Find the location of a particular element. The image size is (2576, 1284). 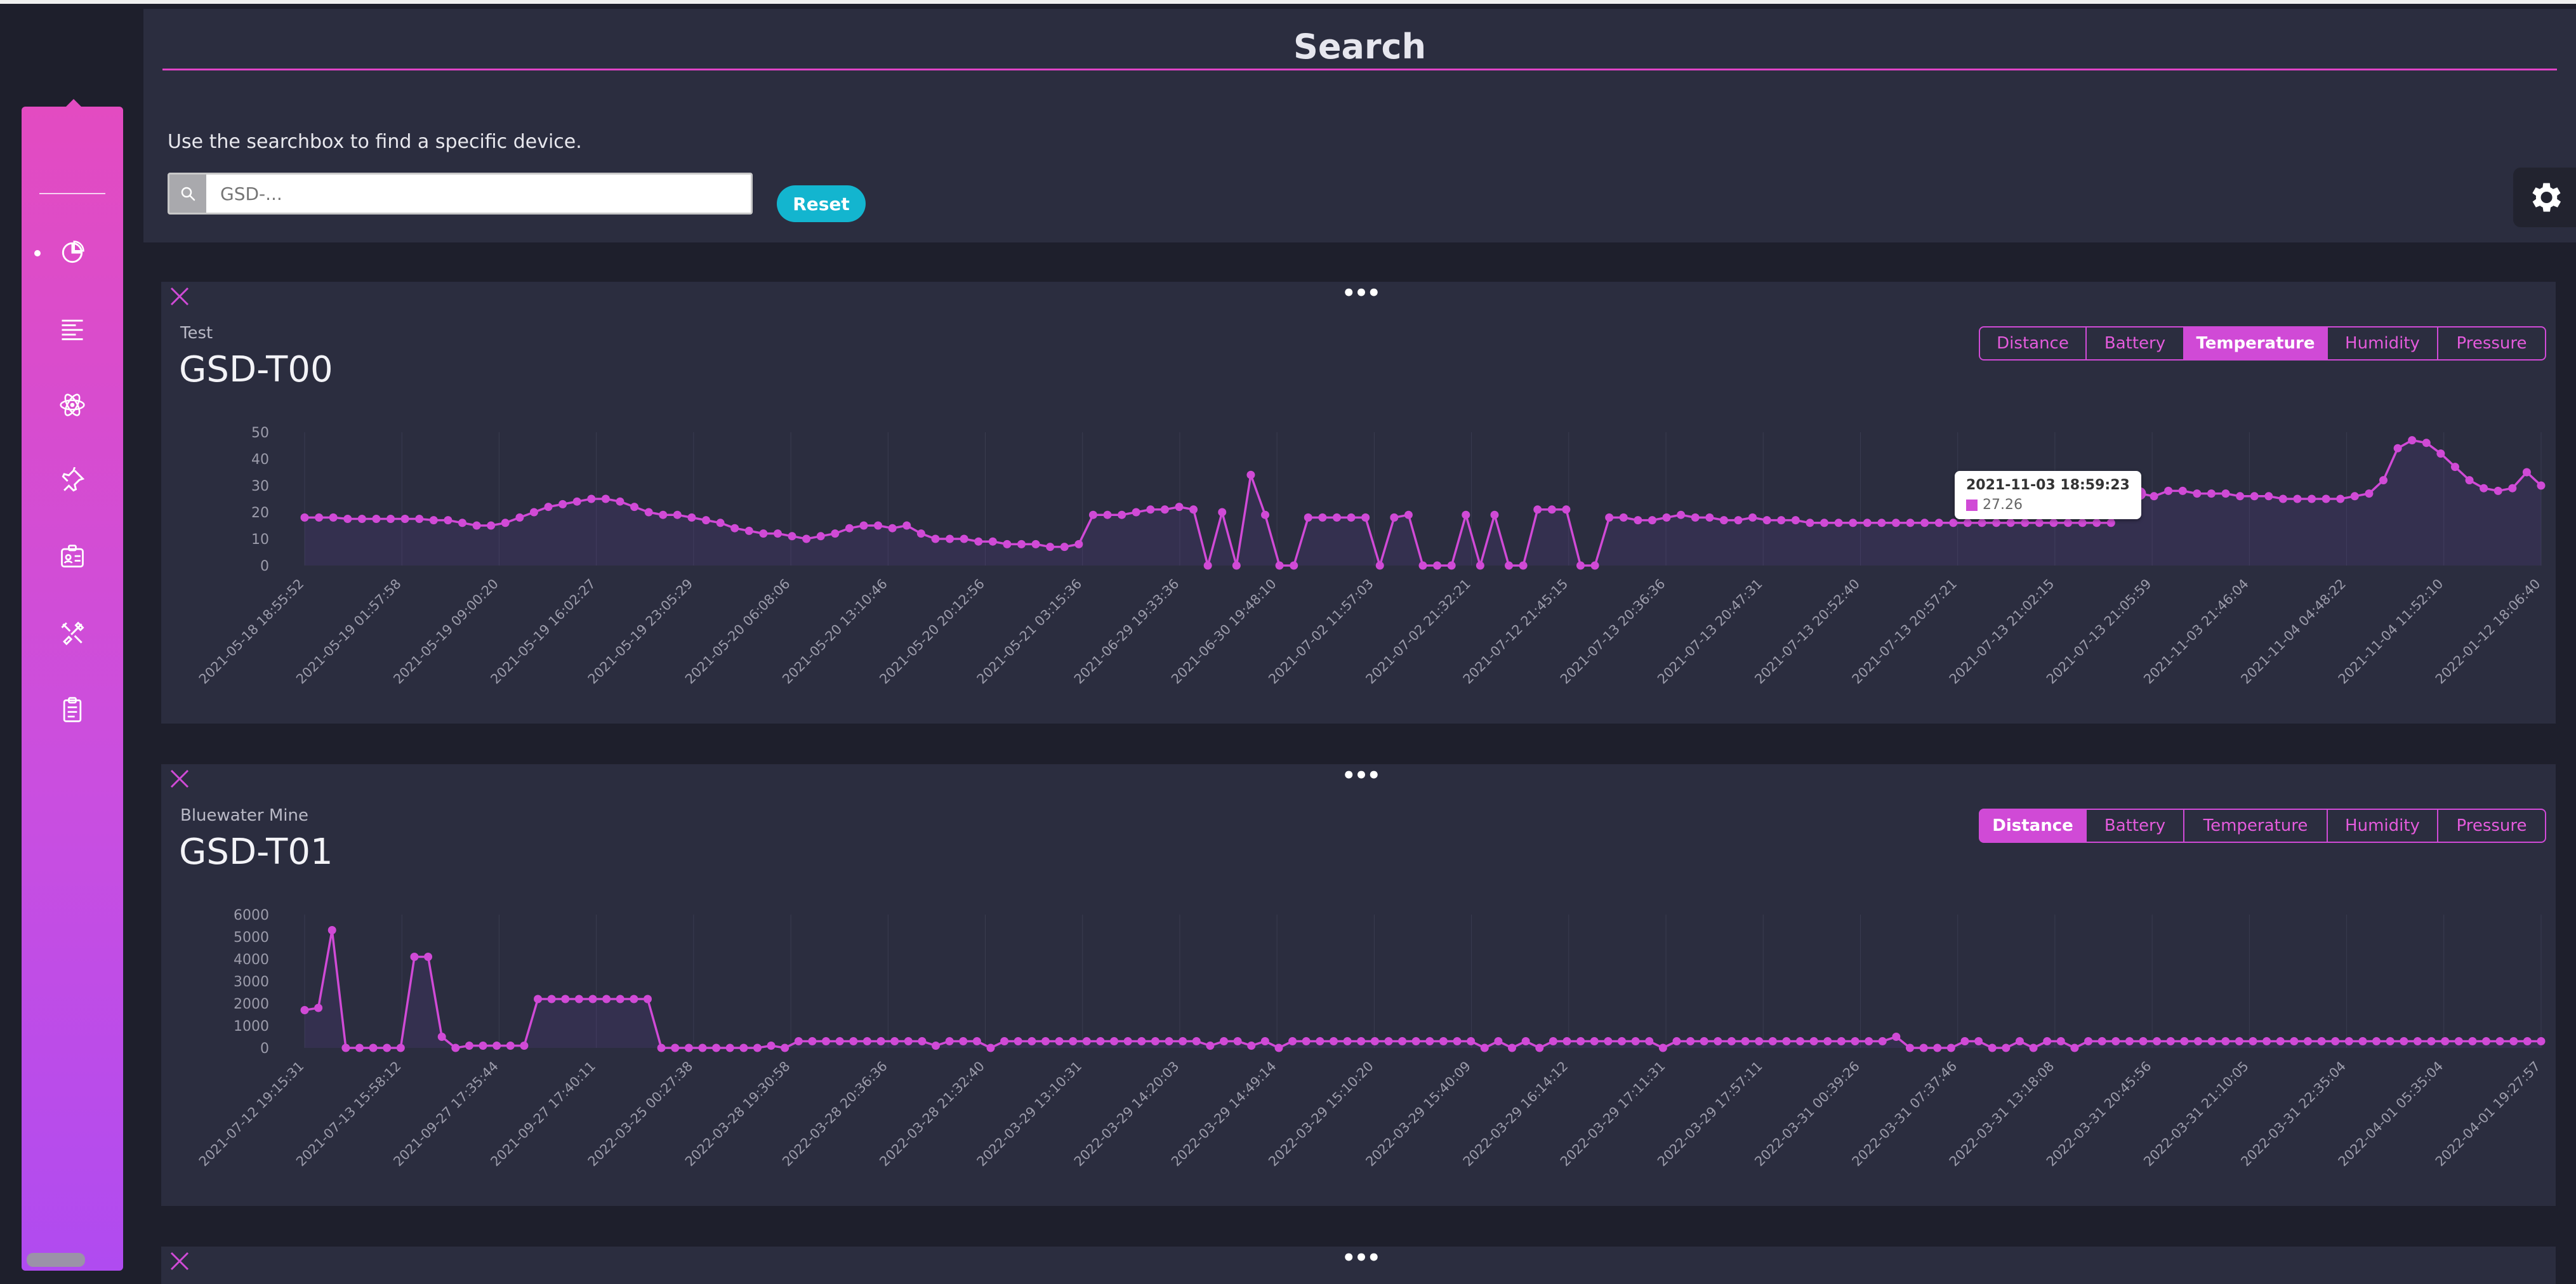

sidebar-item-clipboard is located at coordinates (72, 709).